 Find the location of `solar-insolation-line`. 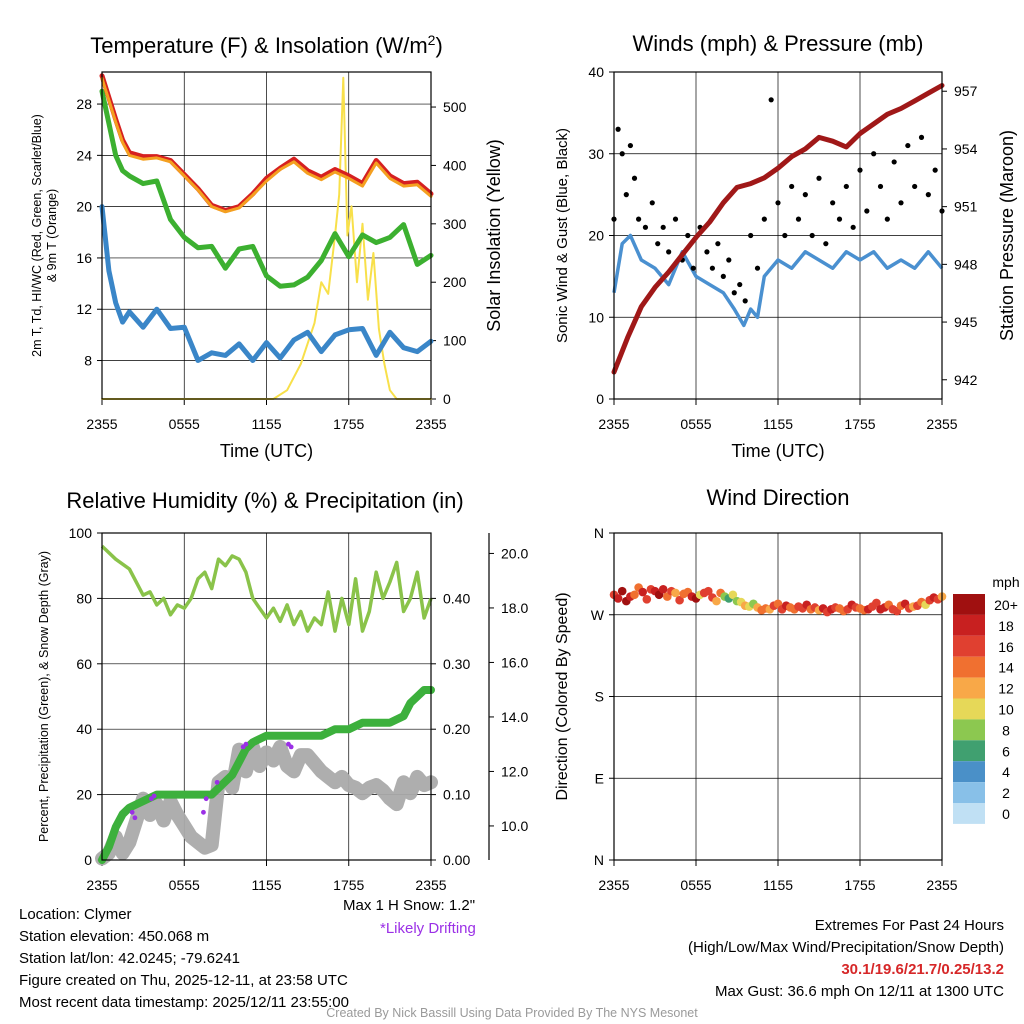

solar-insolation-line is located at coordinates (266, 238).